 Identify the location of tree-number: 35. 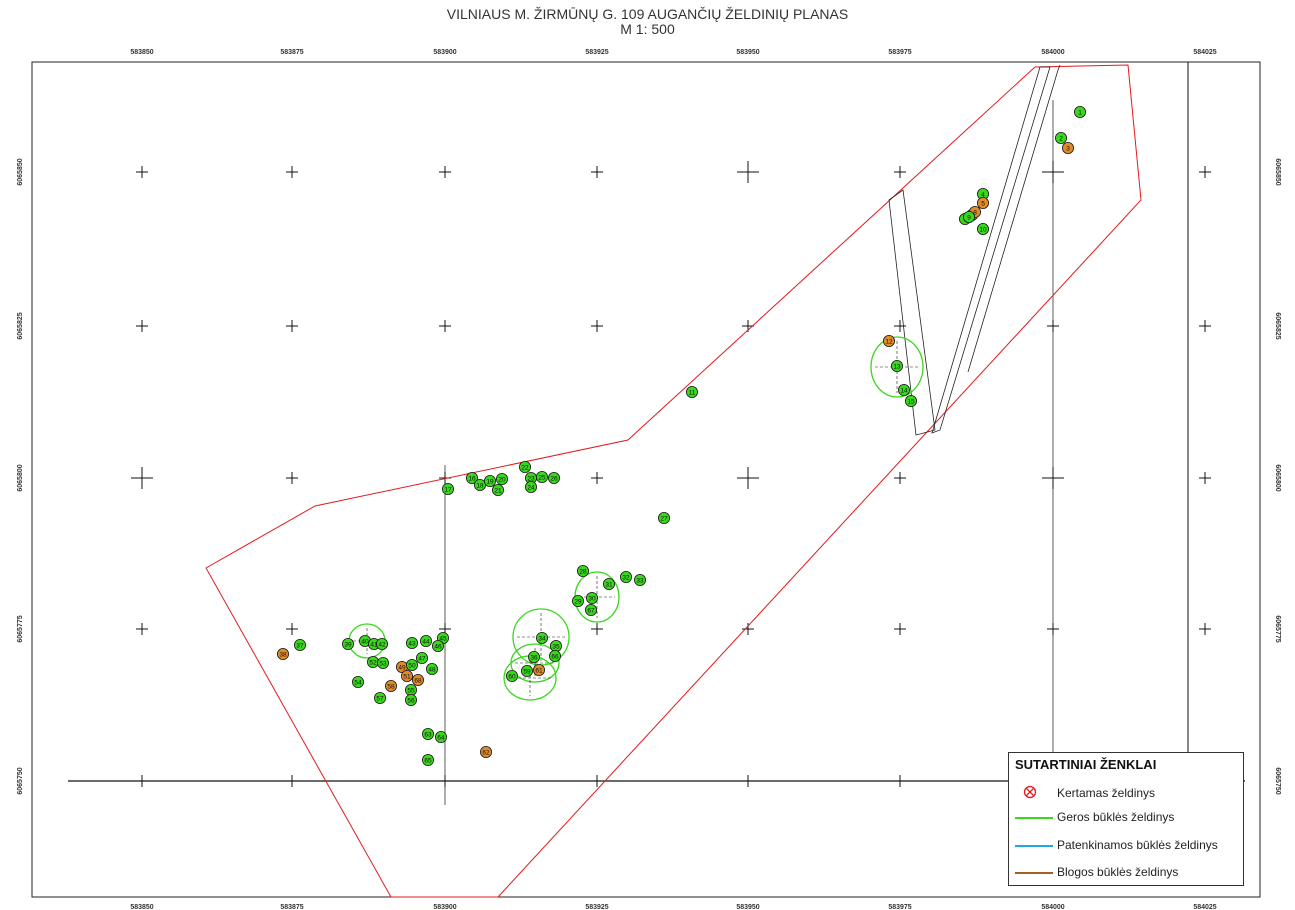
(556, 646).